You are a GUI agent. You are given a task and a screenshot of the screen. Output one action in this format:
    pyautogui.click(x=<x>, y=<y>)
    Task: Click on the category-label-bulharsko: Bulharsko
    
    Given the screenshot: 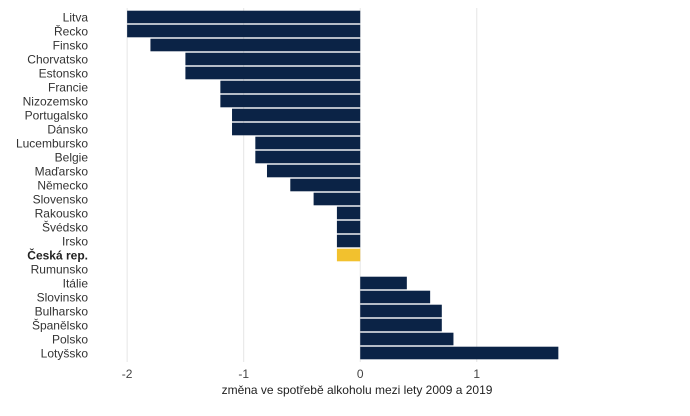 What is the action you would take?
    pyautogui.click(x=62, y=311)
    